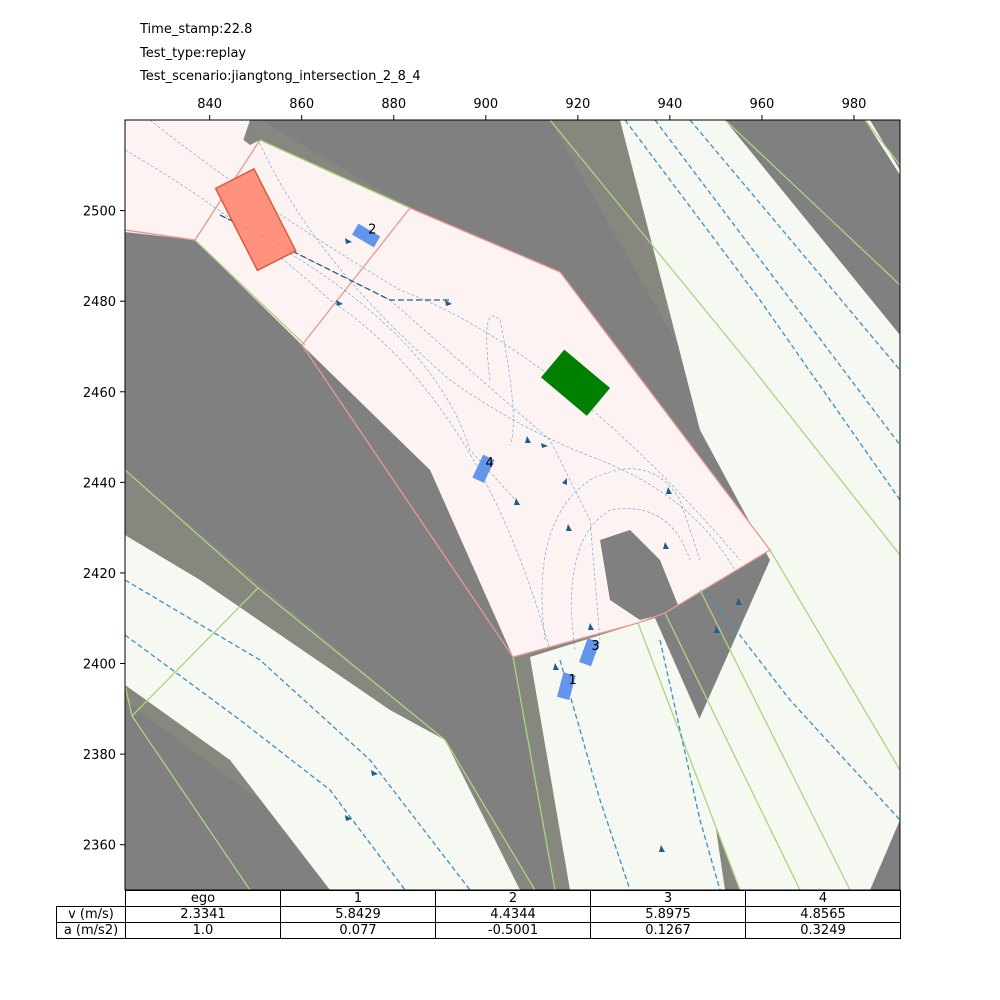  What do you see at coordinates (91, 899) in the screenshot?
I see `table-corner` at bounding box center [91, 899].